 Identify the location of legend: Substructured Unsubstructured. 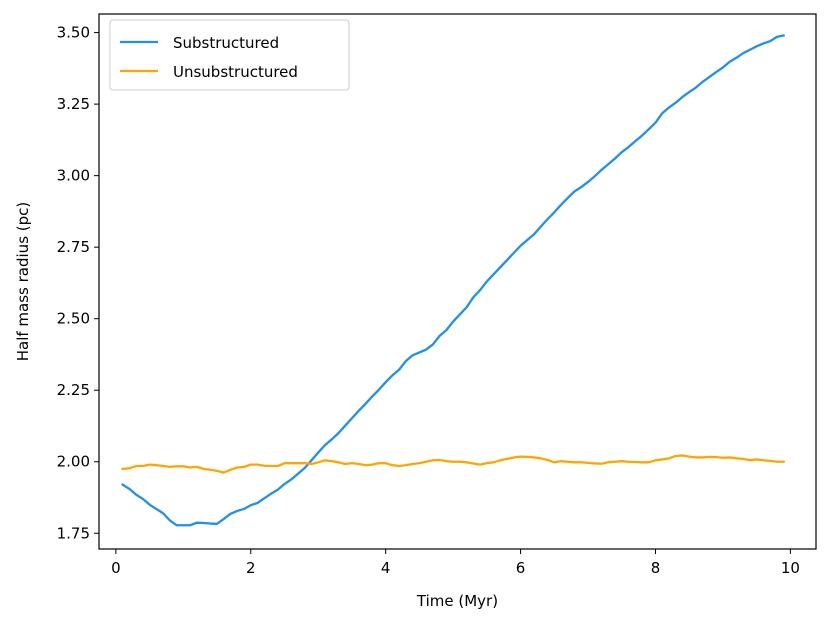
(229, 55).